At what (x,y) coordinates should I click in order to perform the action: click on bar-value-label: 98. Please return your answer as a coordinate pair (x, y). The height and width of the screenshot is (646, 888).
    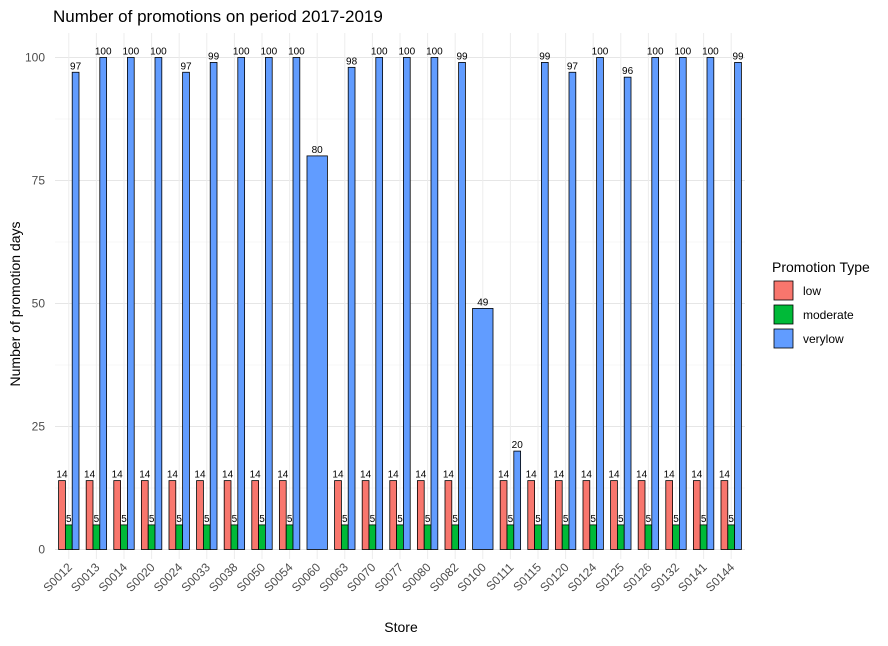
    Looking at the image, I should click on (352, 61).